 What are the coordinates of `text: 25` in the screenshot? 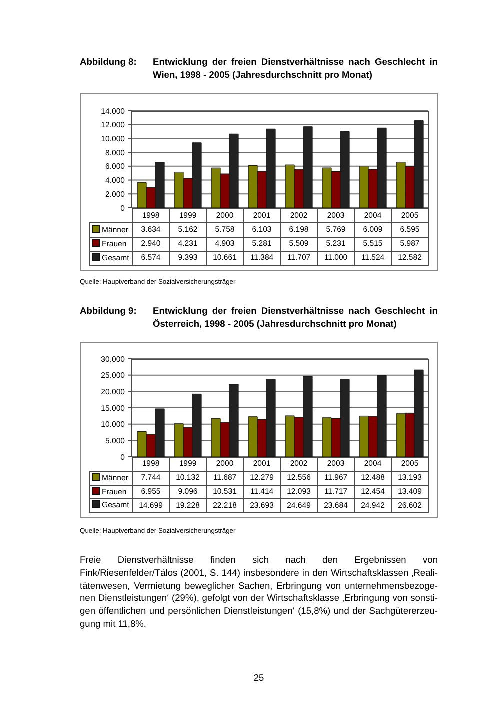 It's located at (259, 678).